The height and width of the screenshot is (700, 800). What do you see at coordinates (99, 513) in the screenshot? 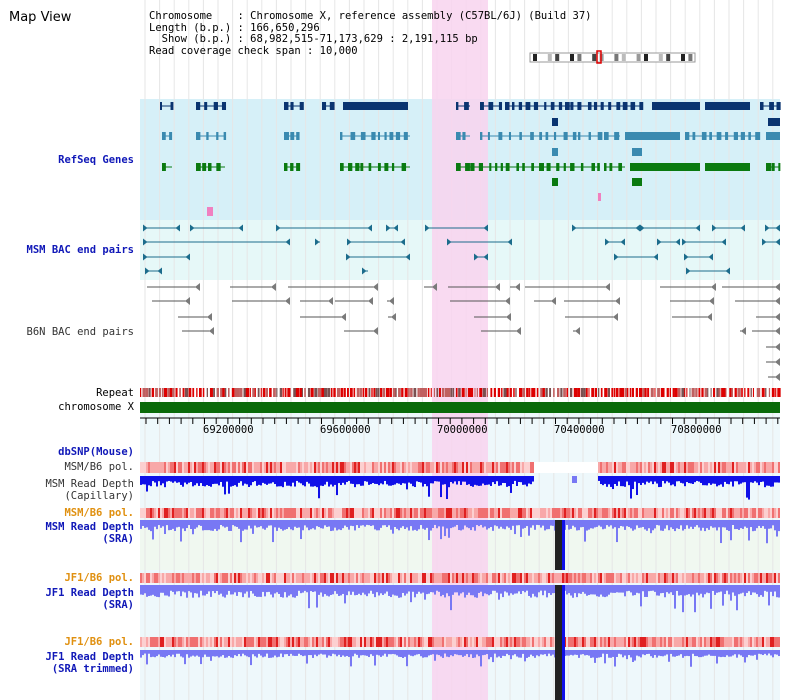
I see `track-label-msm-b6-pol-sra: MSM/B6 pol.` at bounding box center [99, 513].